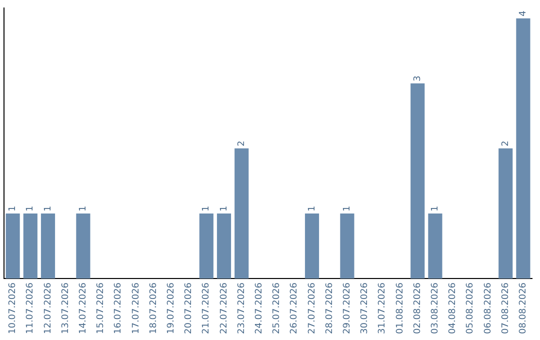 This screenshot has width=540, height=340. Describe the element at coordinates (383, 308) in the screenshot. I see `x-tick-label: 31.07.2026` at that location.